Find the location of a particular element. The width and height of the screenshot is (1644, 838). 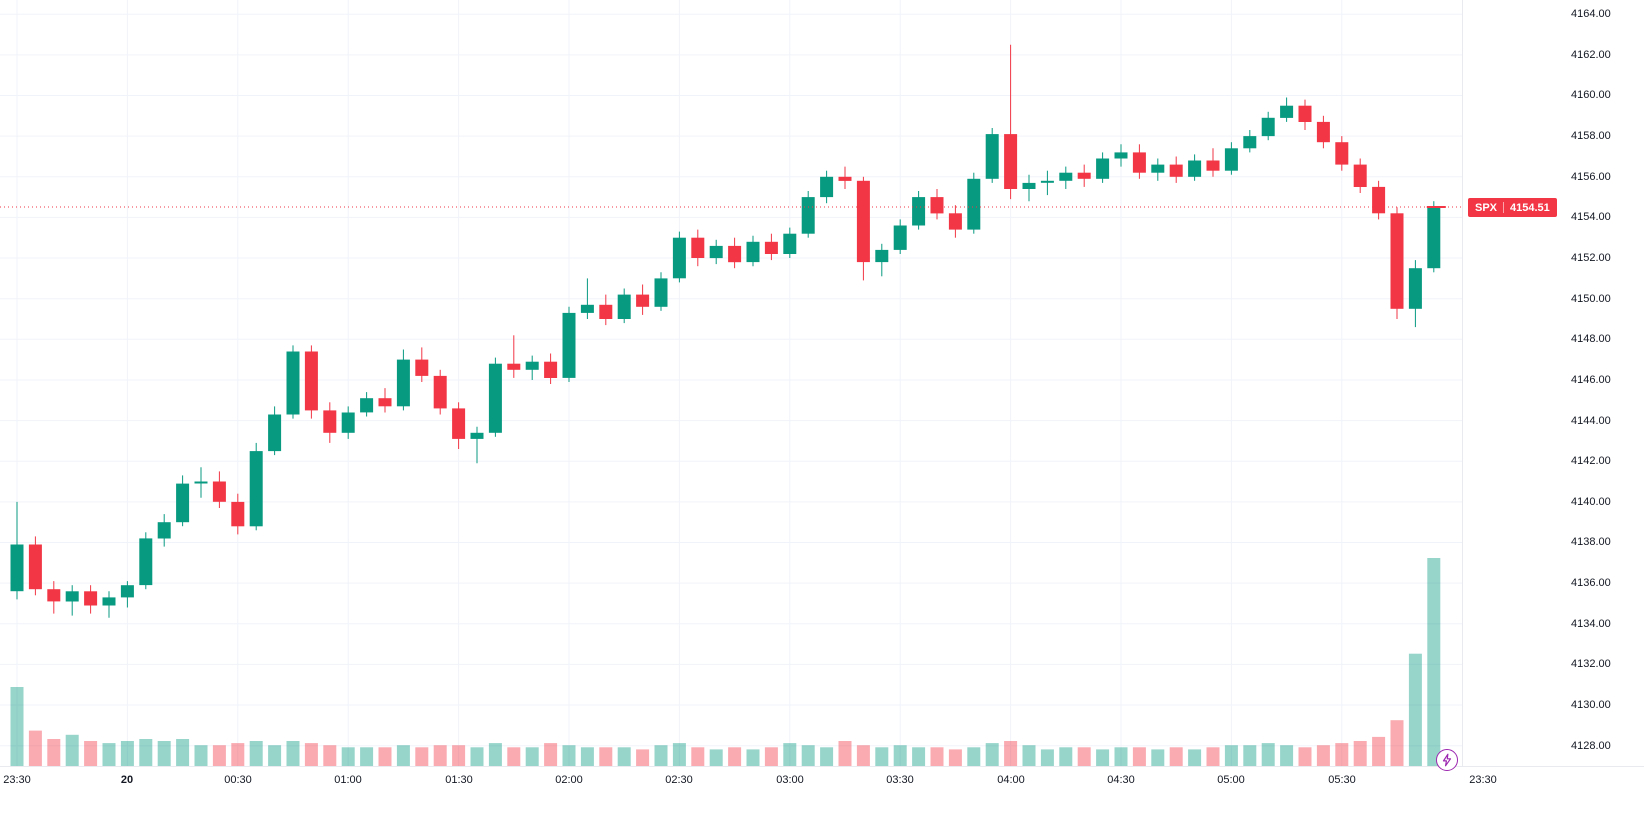

time-tick-label: 20 is located at coordinates (127, 780).